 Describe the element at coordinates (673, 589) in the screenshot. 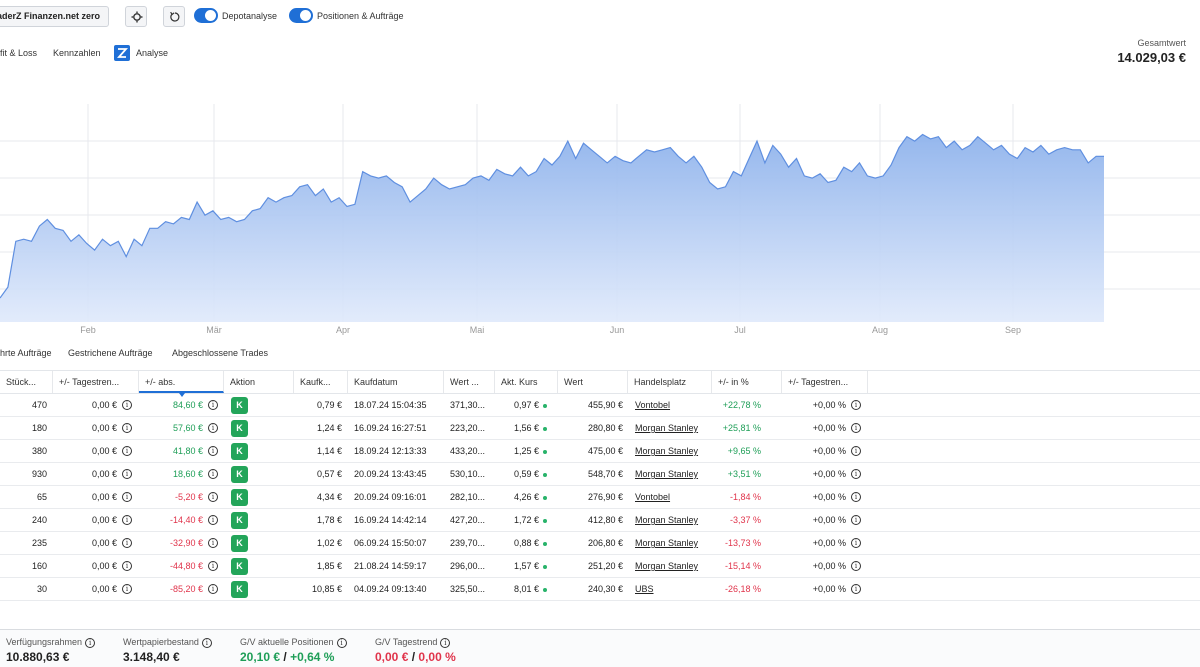

I see `cell-venue: UBS` at that location.